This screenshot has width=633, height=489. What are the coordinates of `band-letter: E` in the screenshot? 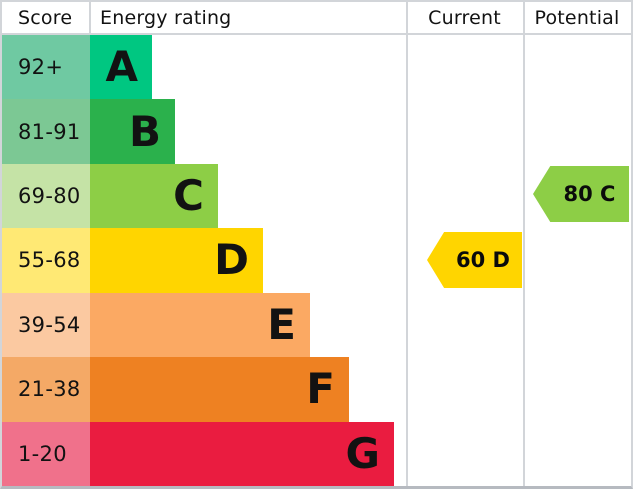 It's located at (281, 324).